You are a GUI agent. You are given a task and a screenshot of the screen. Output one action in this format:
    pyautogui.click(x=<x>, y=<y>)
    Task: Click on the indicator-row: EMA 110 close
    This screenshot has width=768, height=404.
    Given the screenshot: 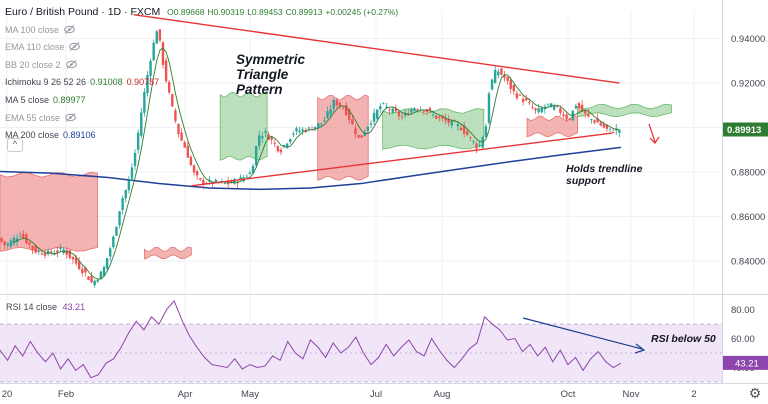 What is the action you would take?
    pyautogui.click(x=201, y=48)
    